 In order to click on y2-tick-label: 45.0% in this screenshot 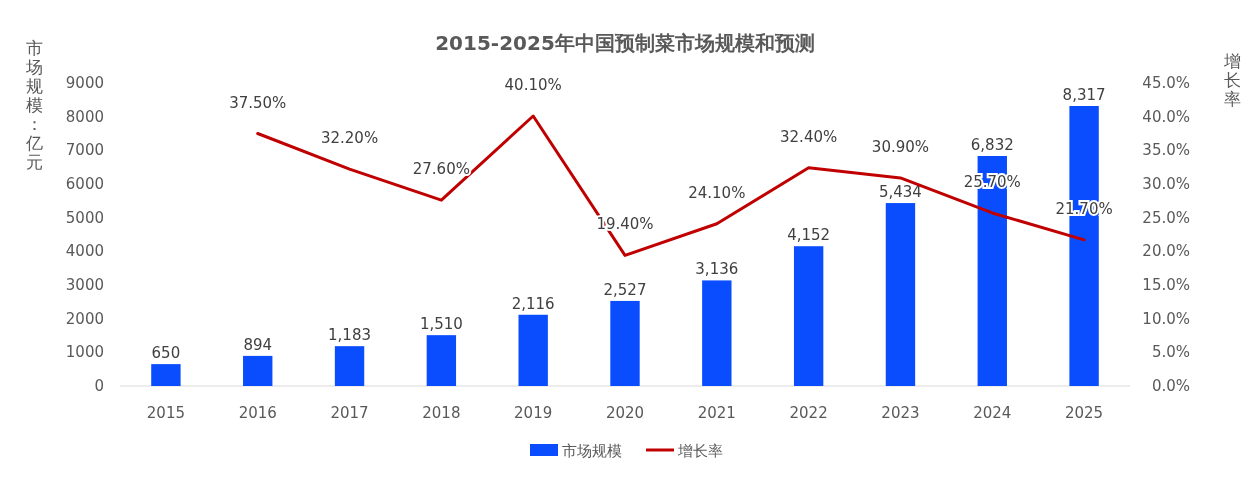, I will do `click(1166, 83)`.